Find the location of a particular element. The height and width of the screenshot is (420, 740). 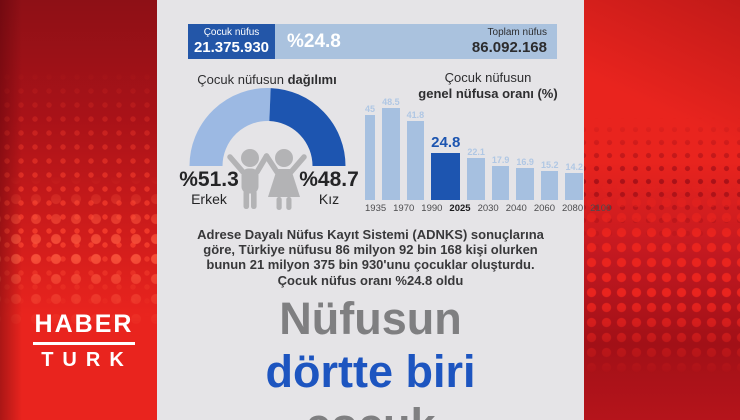

bar-value-label: 22.1 is located at coordinates (476, 152).